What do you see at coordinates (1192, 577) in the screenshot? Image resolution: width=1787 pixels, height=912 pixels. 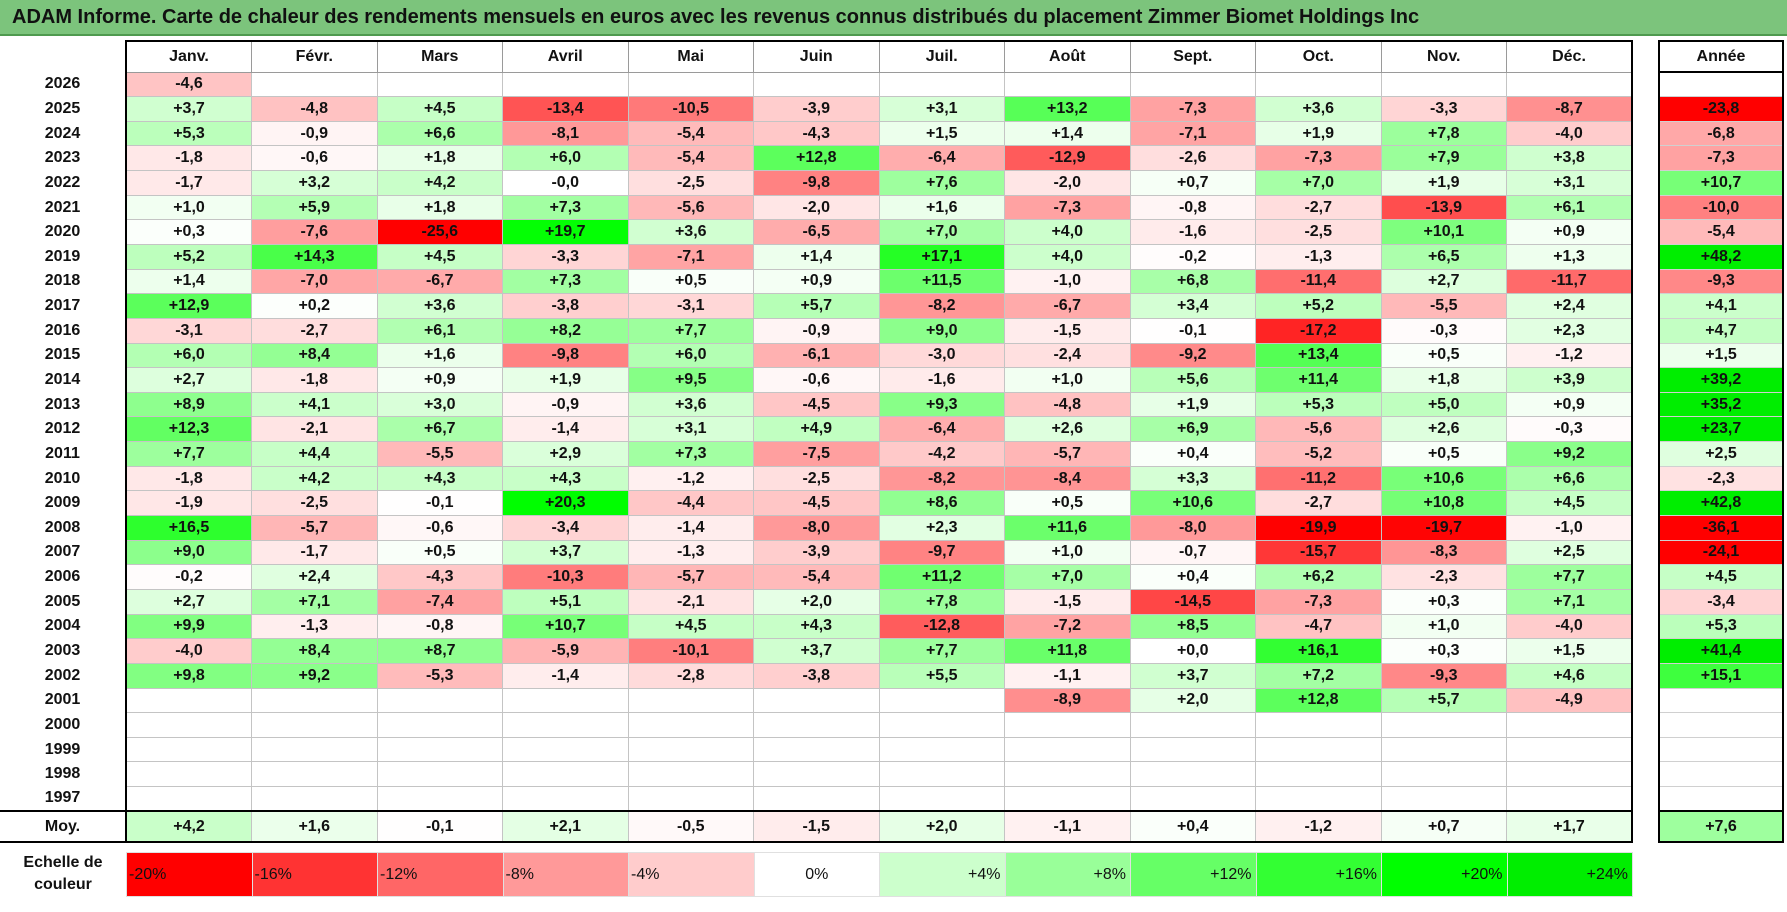 I see `heatmap-cell: +0,4` at bounding box center [1192, 577].